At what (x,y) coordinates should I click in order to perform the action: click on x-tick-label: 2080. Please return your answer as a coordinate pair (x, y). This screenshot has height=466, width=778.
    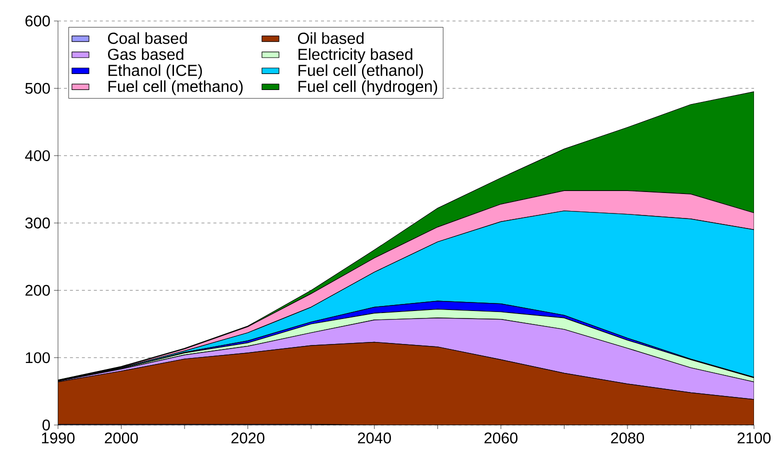
    Looking at the image, I should click on (627, 438).